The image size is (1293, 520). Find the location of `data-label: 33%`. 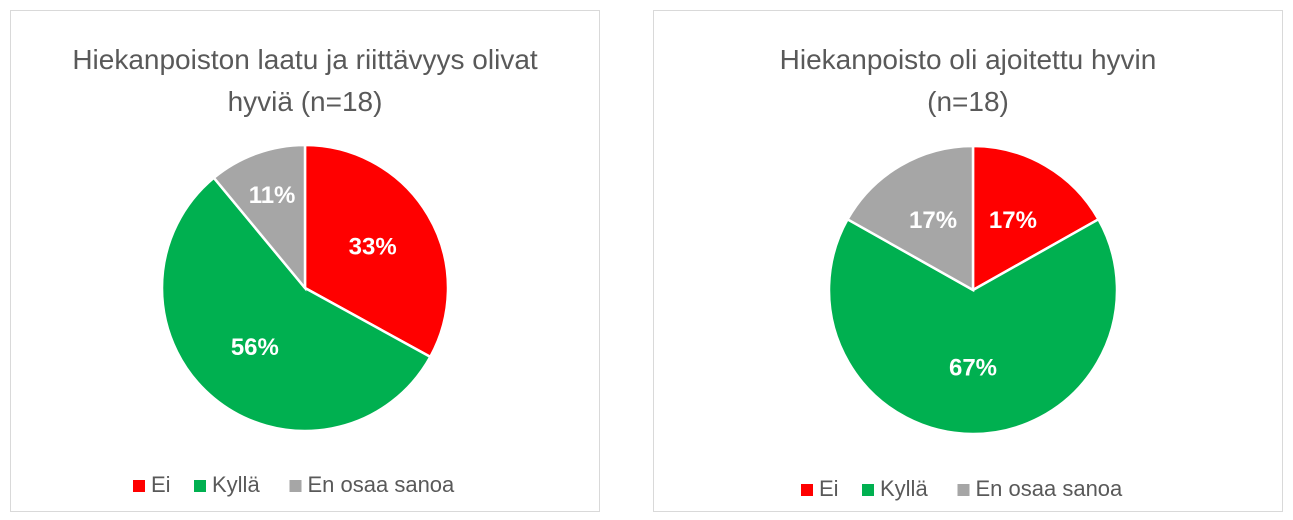

data-label: 33% is located at coordinates (373, 246).